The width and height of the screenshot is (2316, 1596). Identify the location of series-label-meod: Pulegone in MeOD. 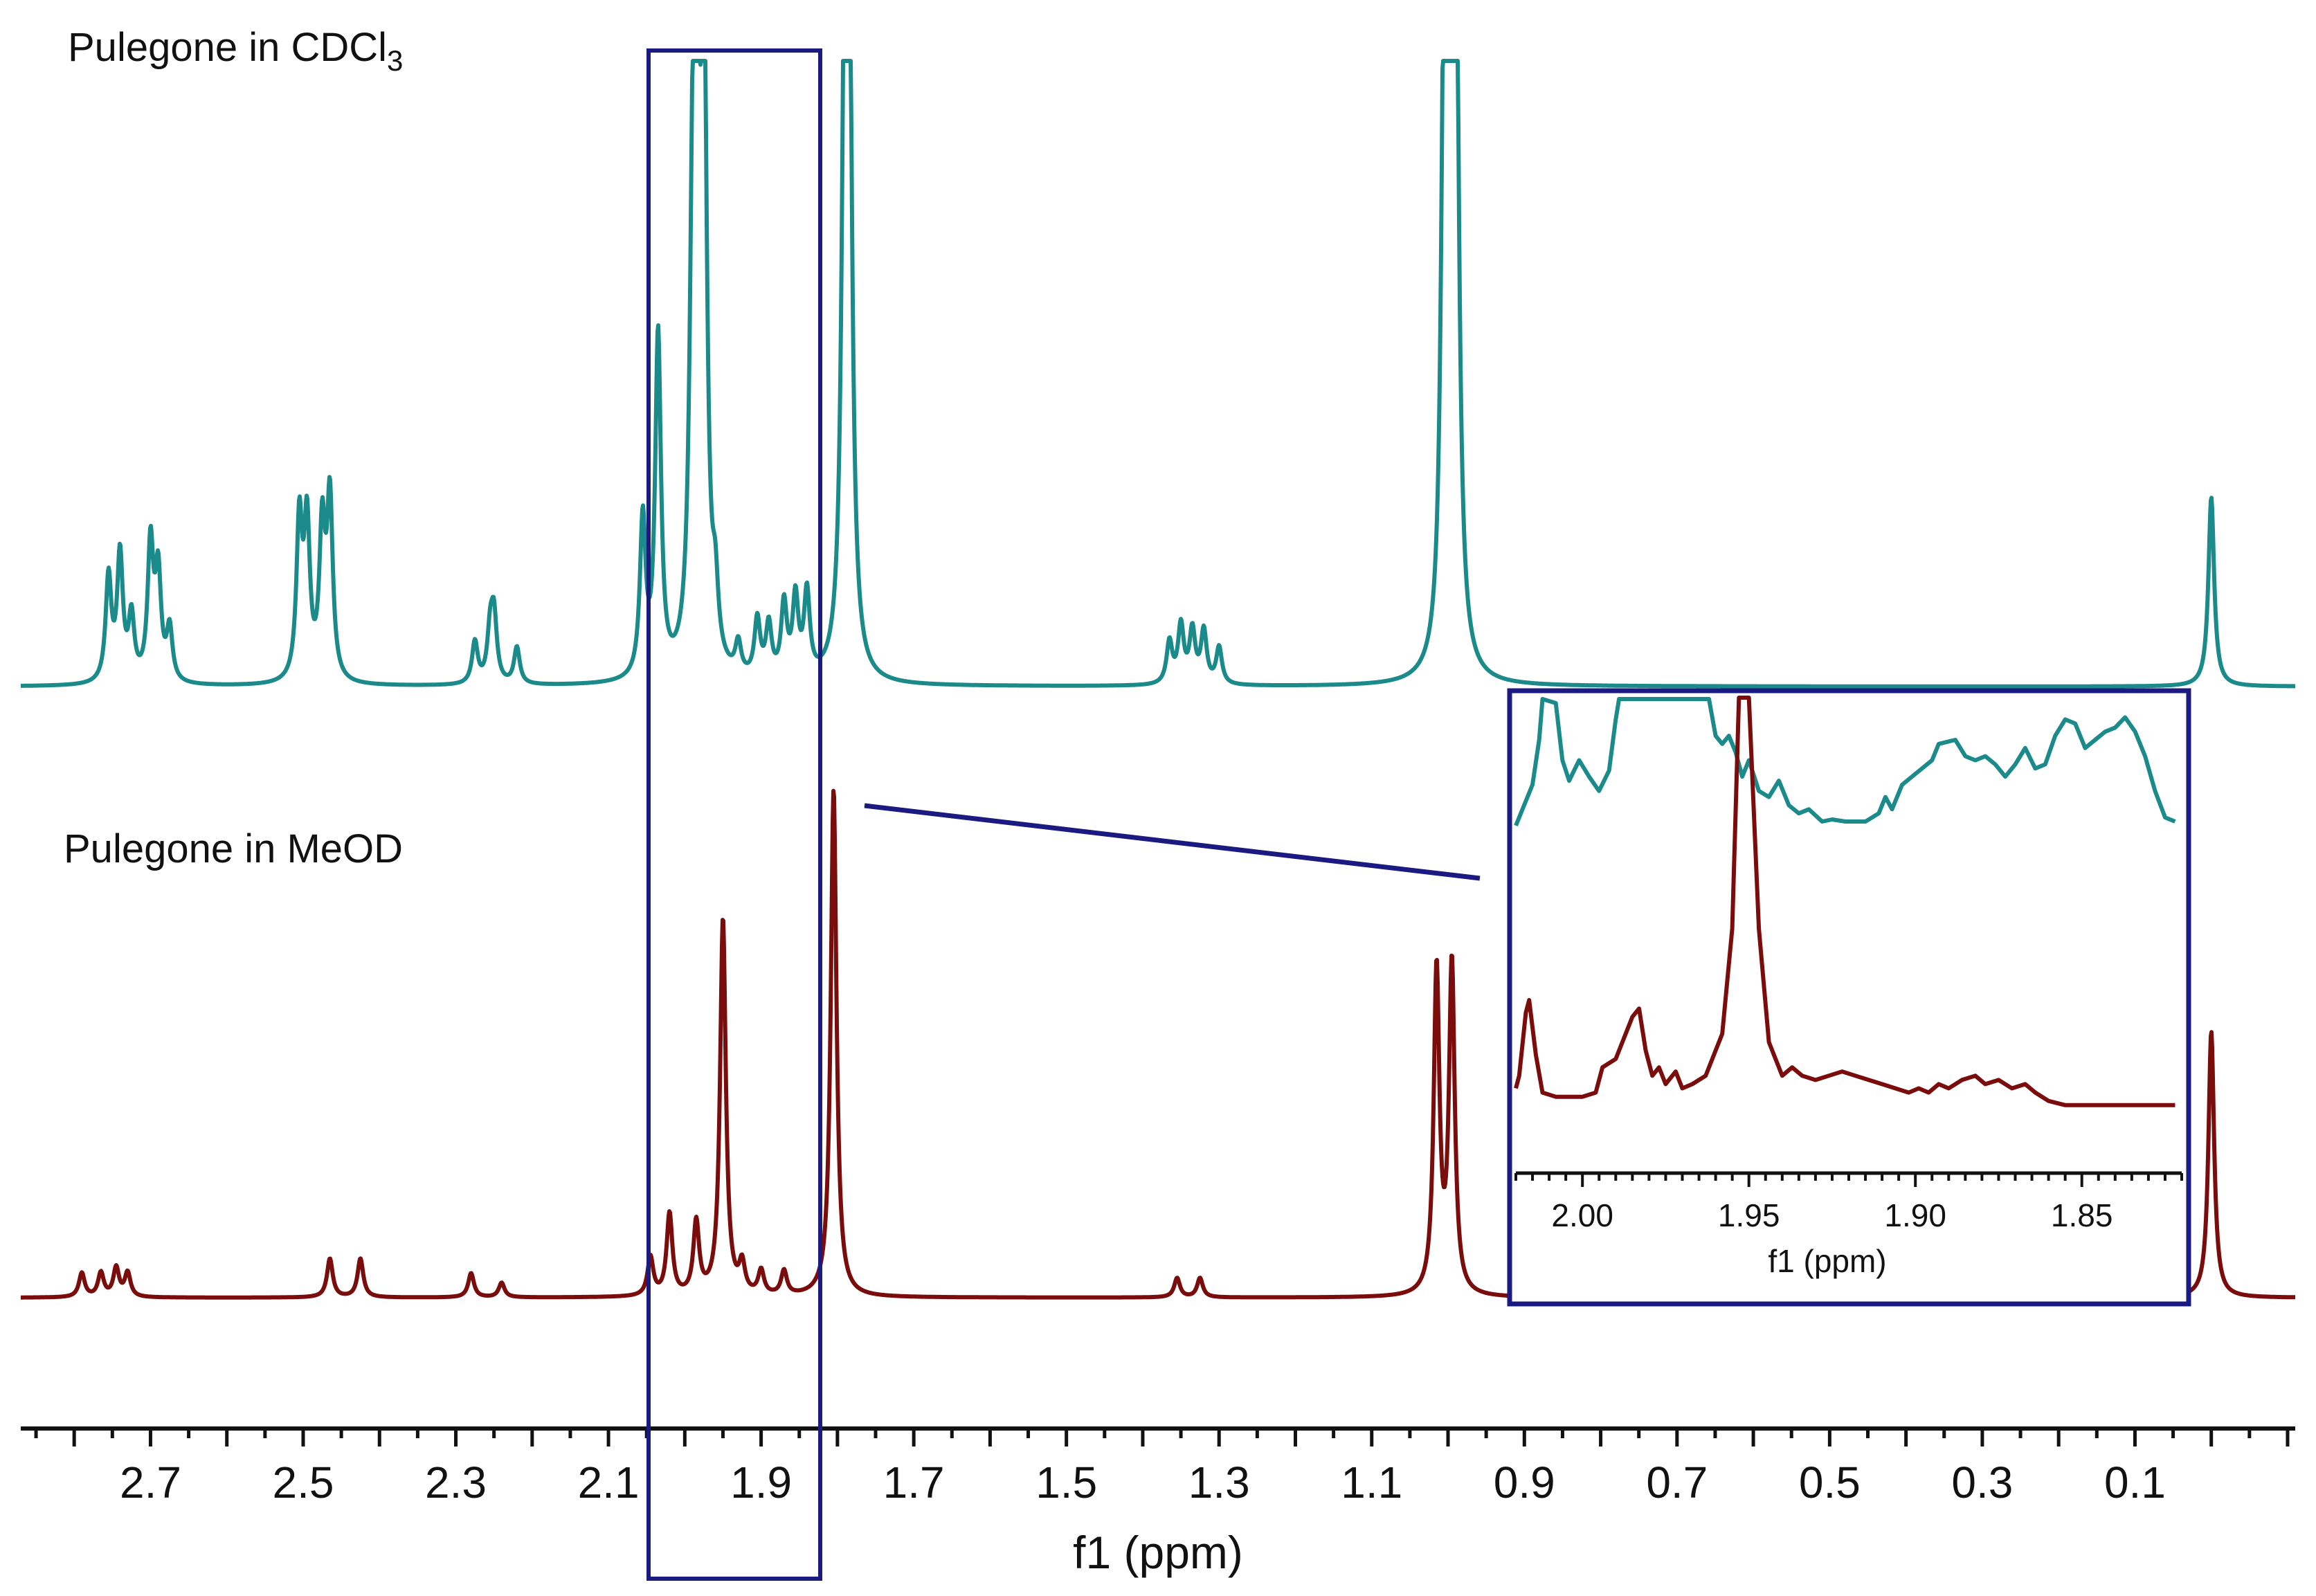
(234, 848).